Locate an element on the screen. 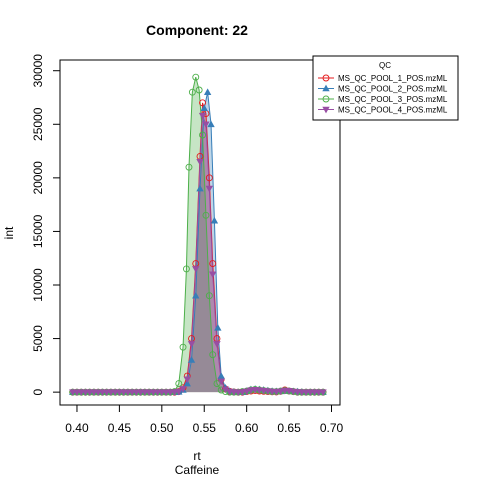 This screenshot has width=480, height=485. x-tick-label: 0.70 is located at coordinates (332, 428).